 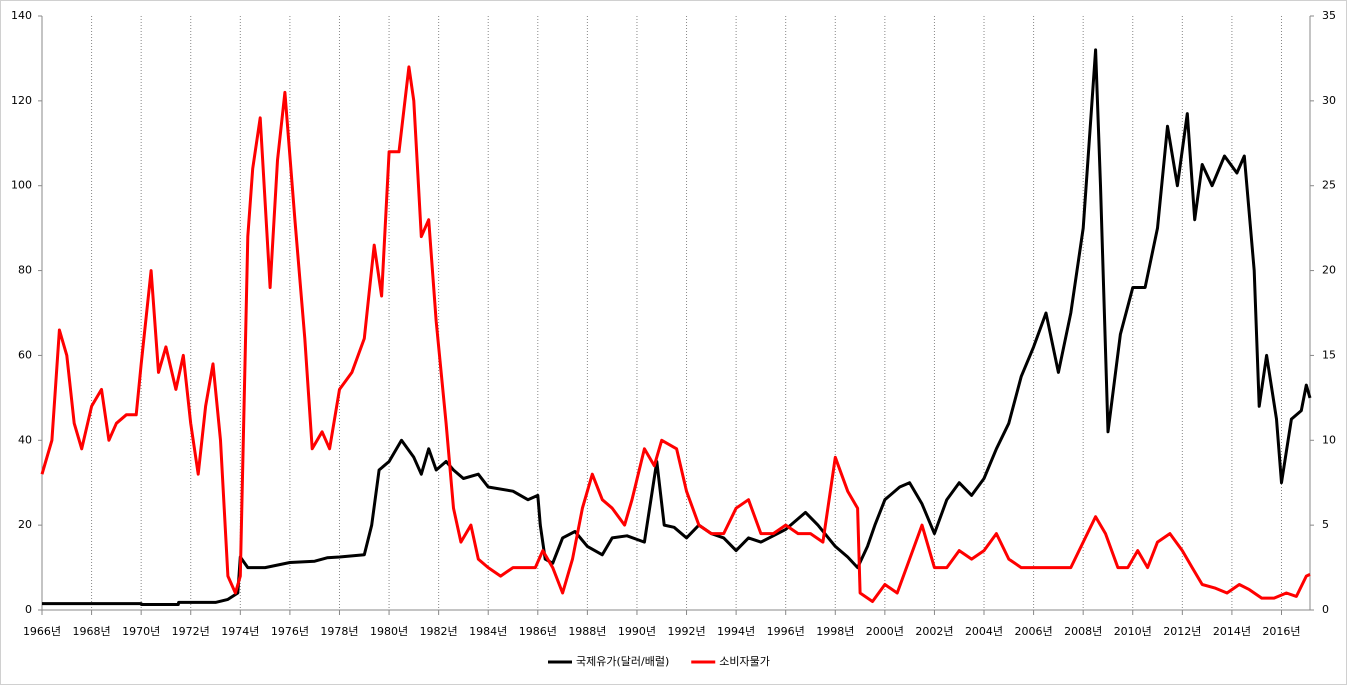 I want to click on x-tick-label: 1996년, so click(x=786, y=631).